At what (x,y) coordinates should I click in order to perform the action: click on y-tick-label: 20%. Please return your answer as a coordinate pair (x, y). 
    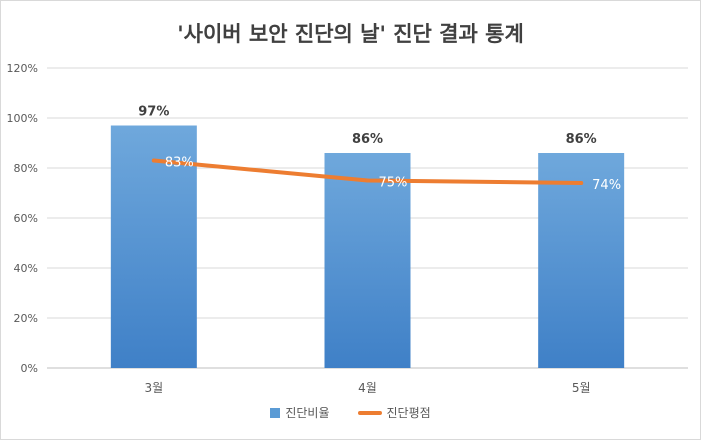
    Looking at the image, I should click on (26, 318).